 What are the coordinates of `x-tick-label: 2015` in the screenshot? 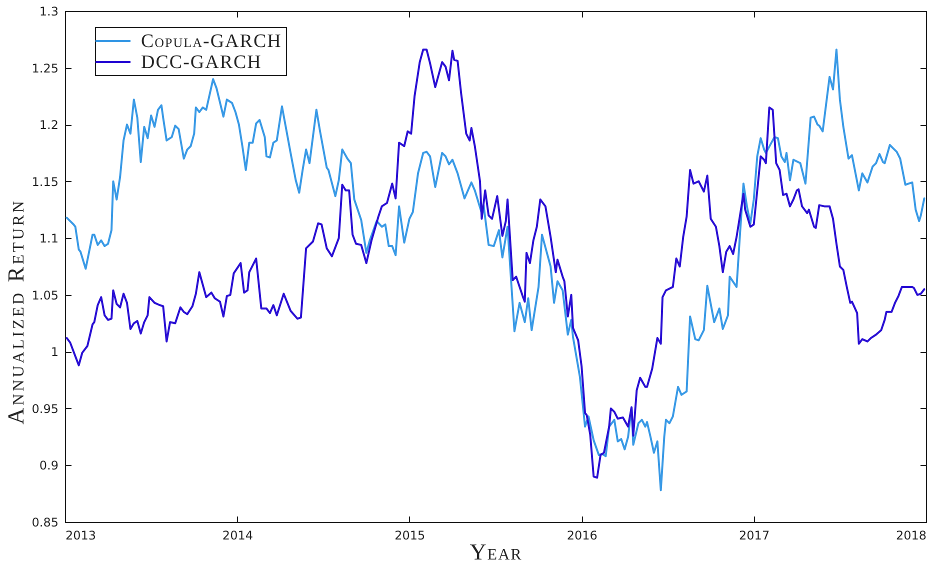 It's located at (410, 535).